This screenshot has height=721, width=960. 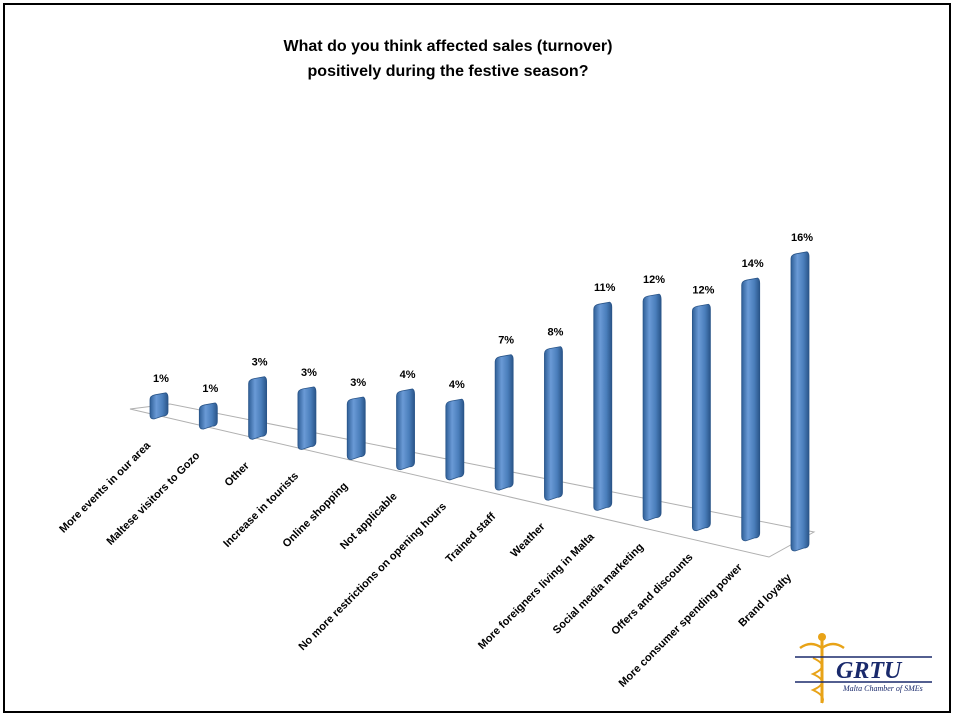 I want to click on value-label-brand-loyalty: 16%, so click(x=802, y=238).